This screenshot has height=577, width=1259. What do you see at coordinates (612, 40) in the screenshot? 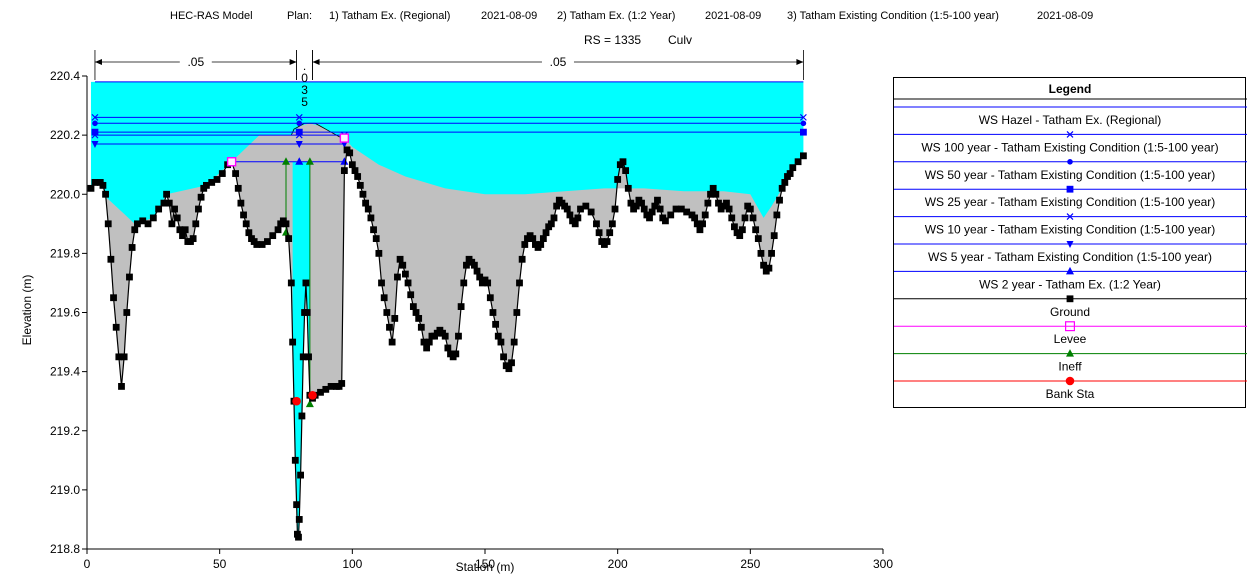
I see `header-rs: RS = 1335` at bounding box center [612, 40].